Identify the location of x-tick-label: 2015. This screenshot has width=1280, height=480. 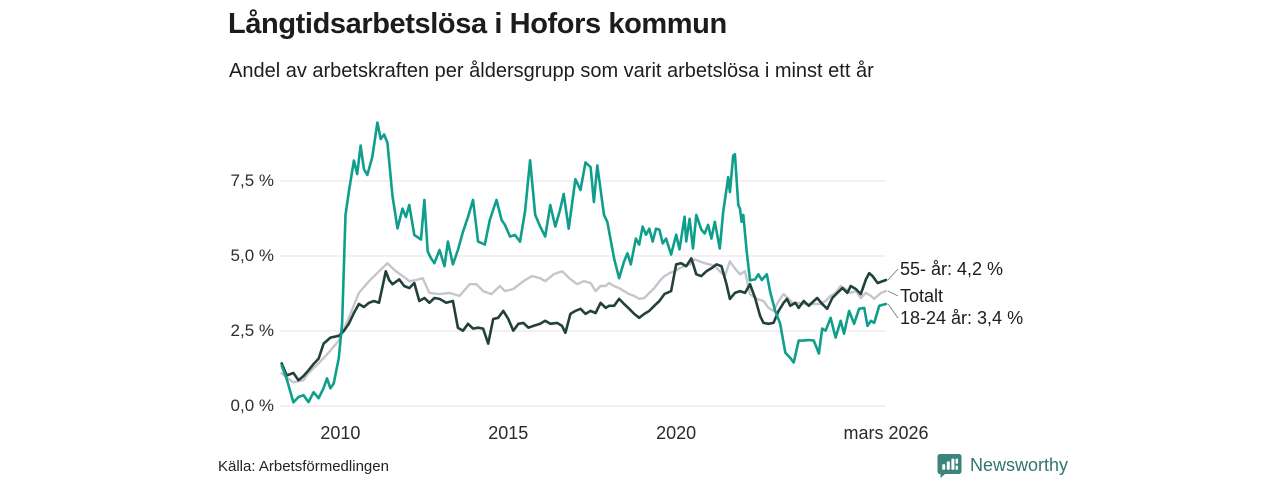
(508, 433).